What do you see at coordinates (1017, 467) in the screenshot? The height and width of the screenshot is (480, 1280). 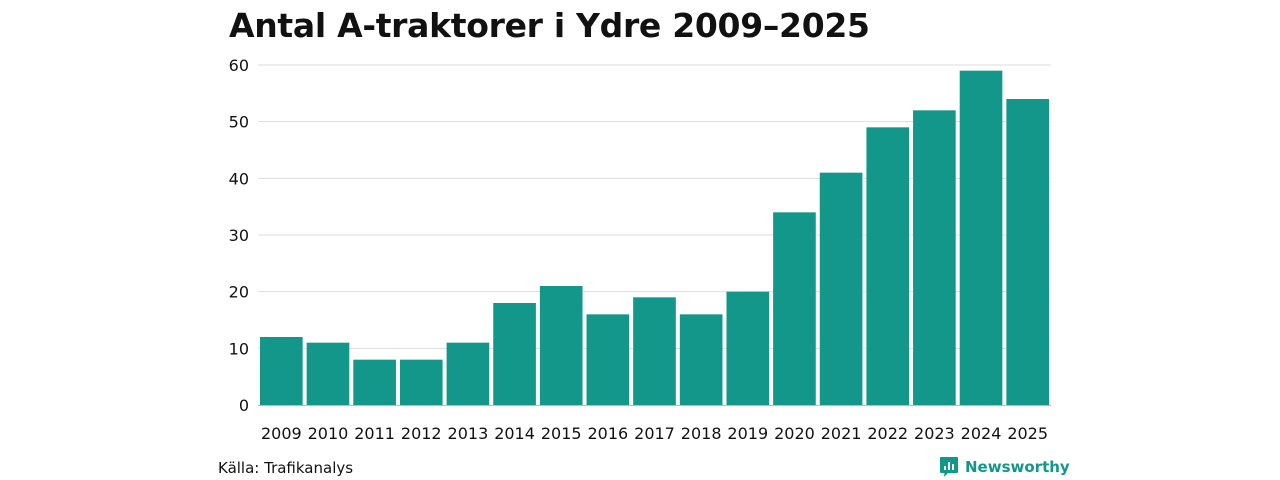 I see `brand-name: Newsworthy` at bounding box center [1017, 467].